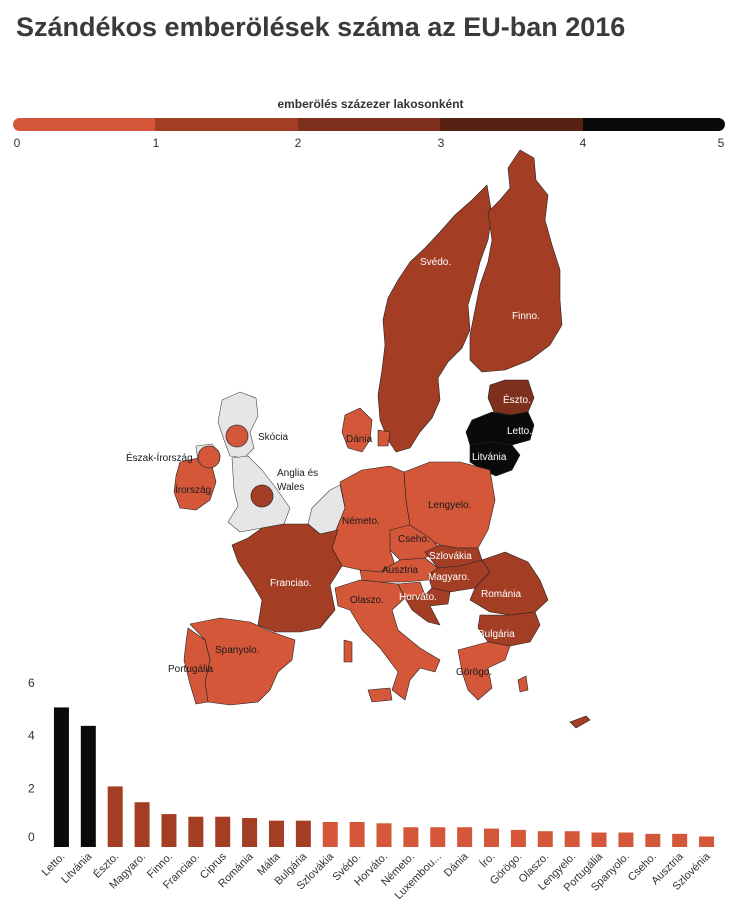 This screenshot has width=741, height=923. I want to click on legend-tick-4: 4, so click(583, 143).